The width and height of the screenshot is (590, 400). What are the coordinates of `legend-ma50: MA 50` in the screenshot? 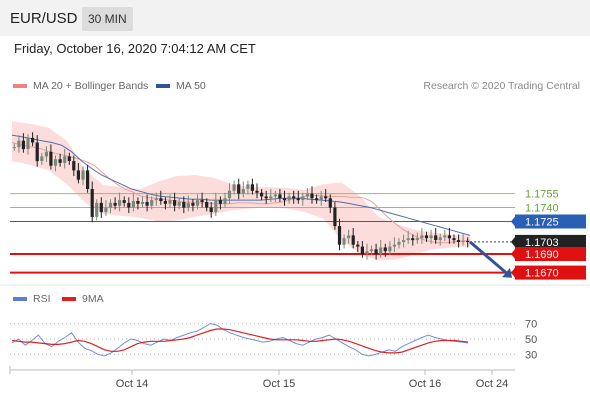 It's located at (181, 86).